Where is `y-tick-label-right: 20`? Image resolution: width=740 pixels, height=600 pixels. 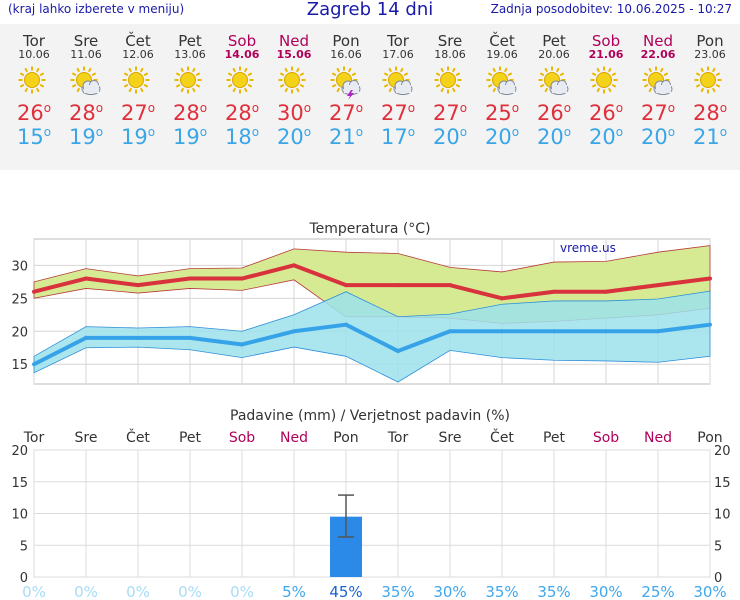 y-tick-label-right: 20 is located at coordinates (722, 451).